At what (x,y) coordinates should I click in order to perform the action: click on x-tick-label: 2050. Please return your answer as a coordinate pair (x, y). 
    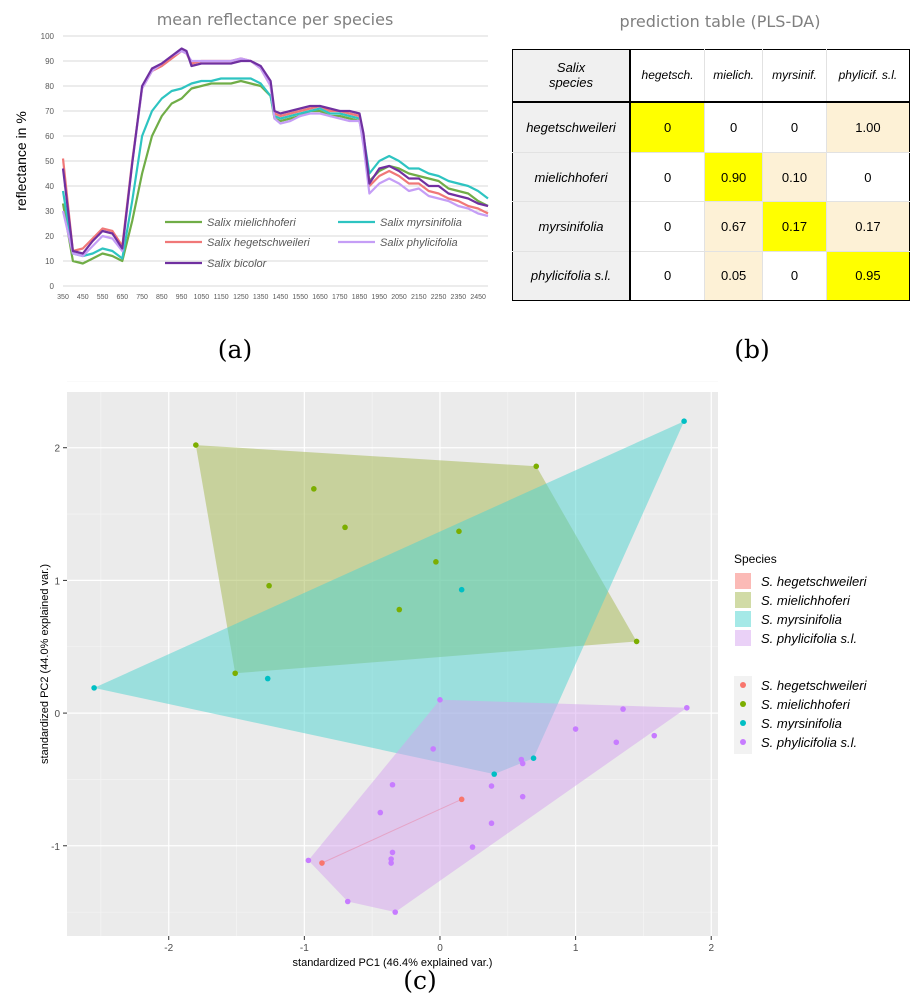
    Looking at the image, I should click on (399, 297).